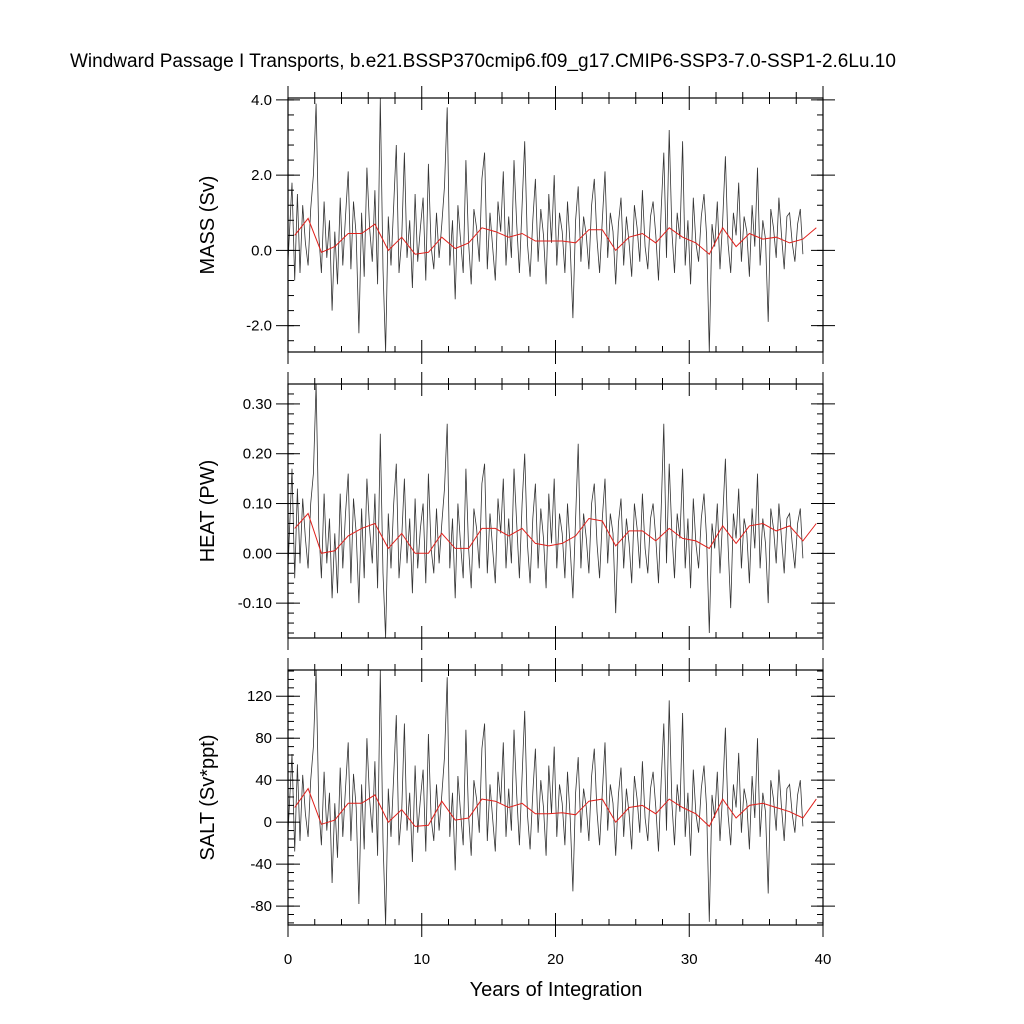 Image resolution: width=1024 pixels, height=1024 pixels. Describe the element at coordinates (288, 959) in the screenshot. I see `x-tick-label: 0` at that location.